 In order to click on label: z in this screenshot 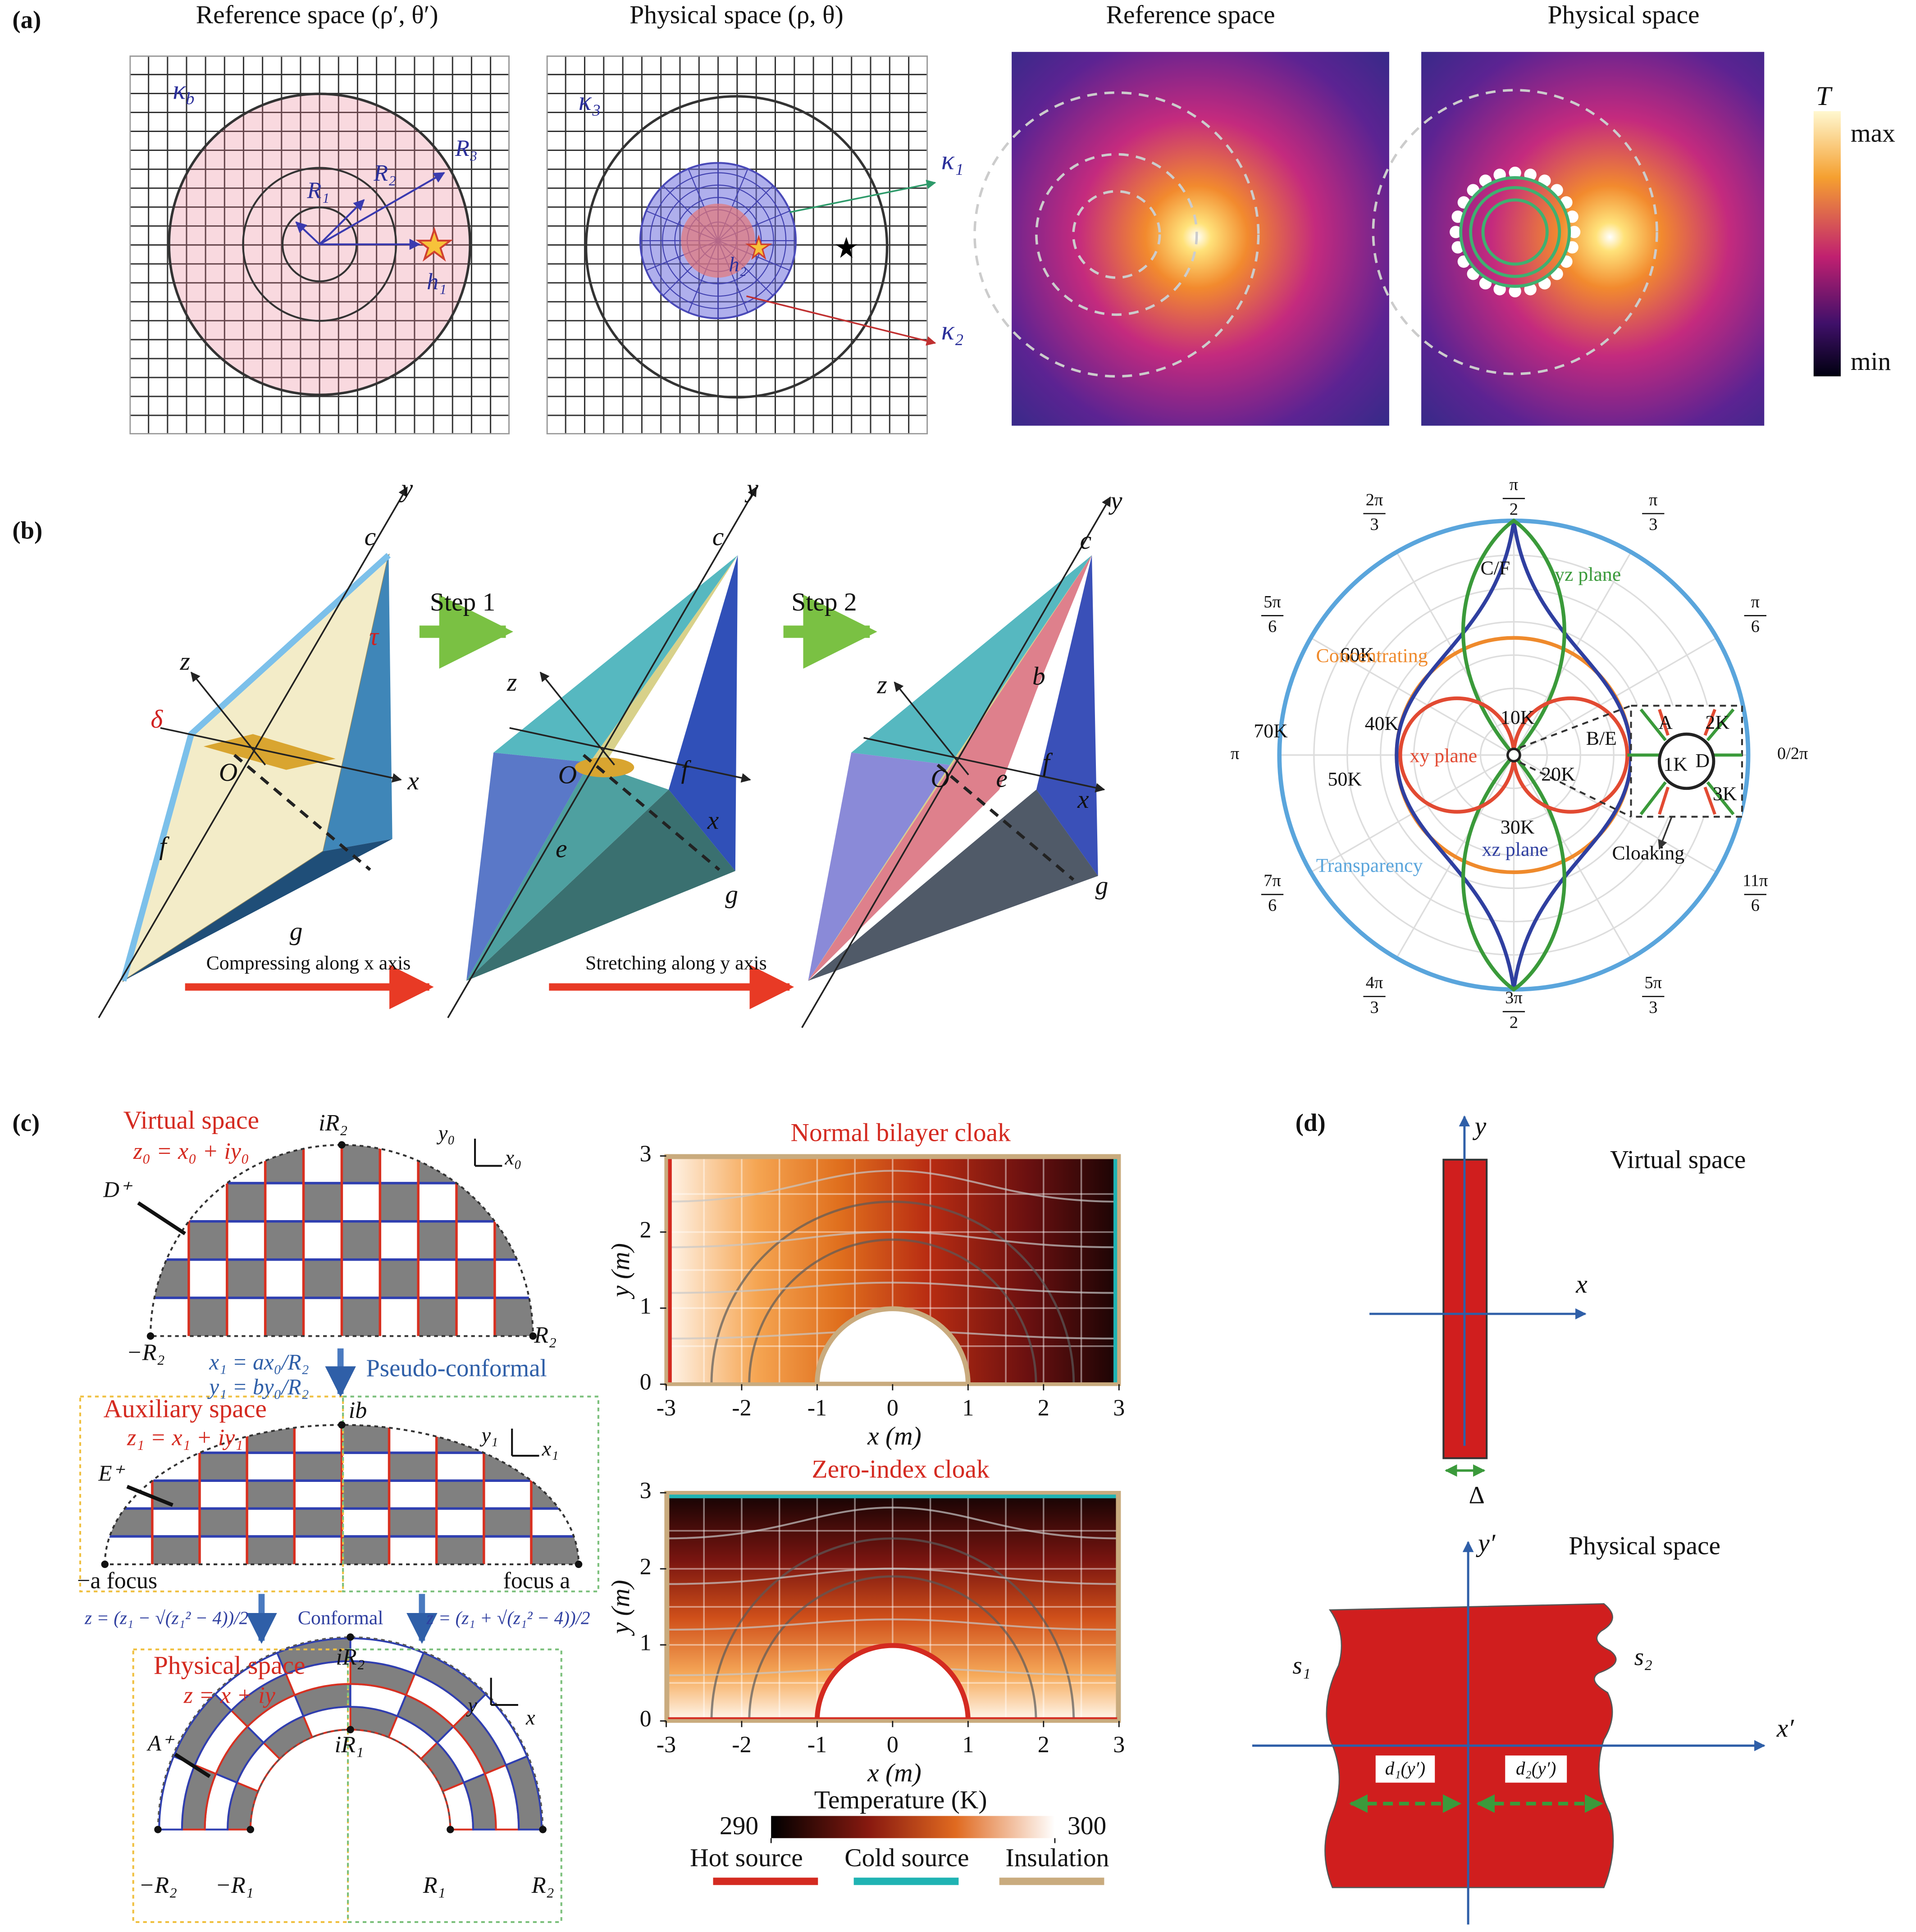, I will do `click(185, 661)`.